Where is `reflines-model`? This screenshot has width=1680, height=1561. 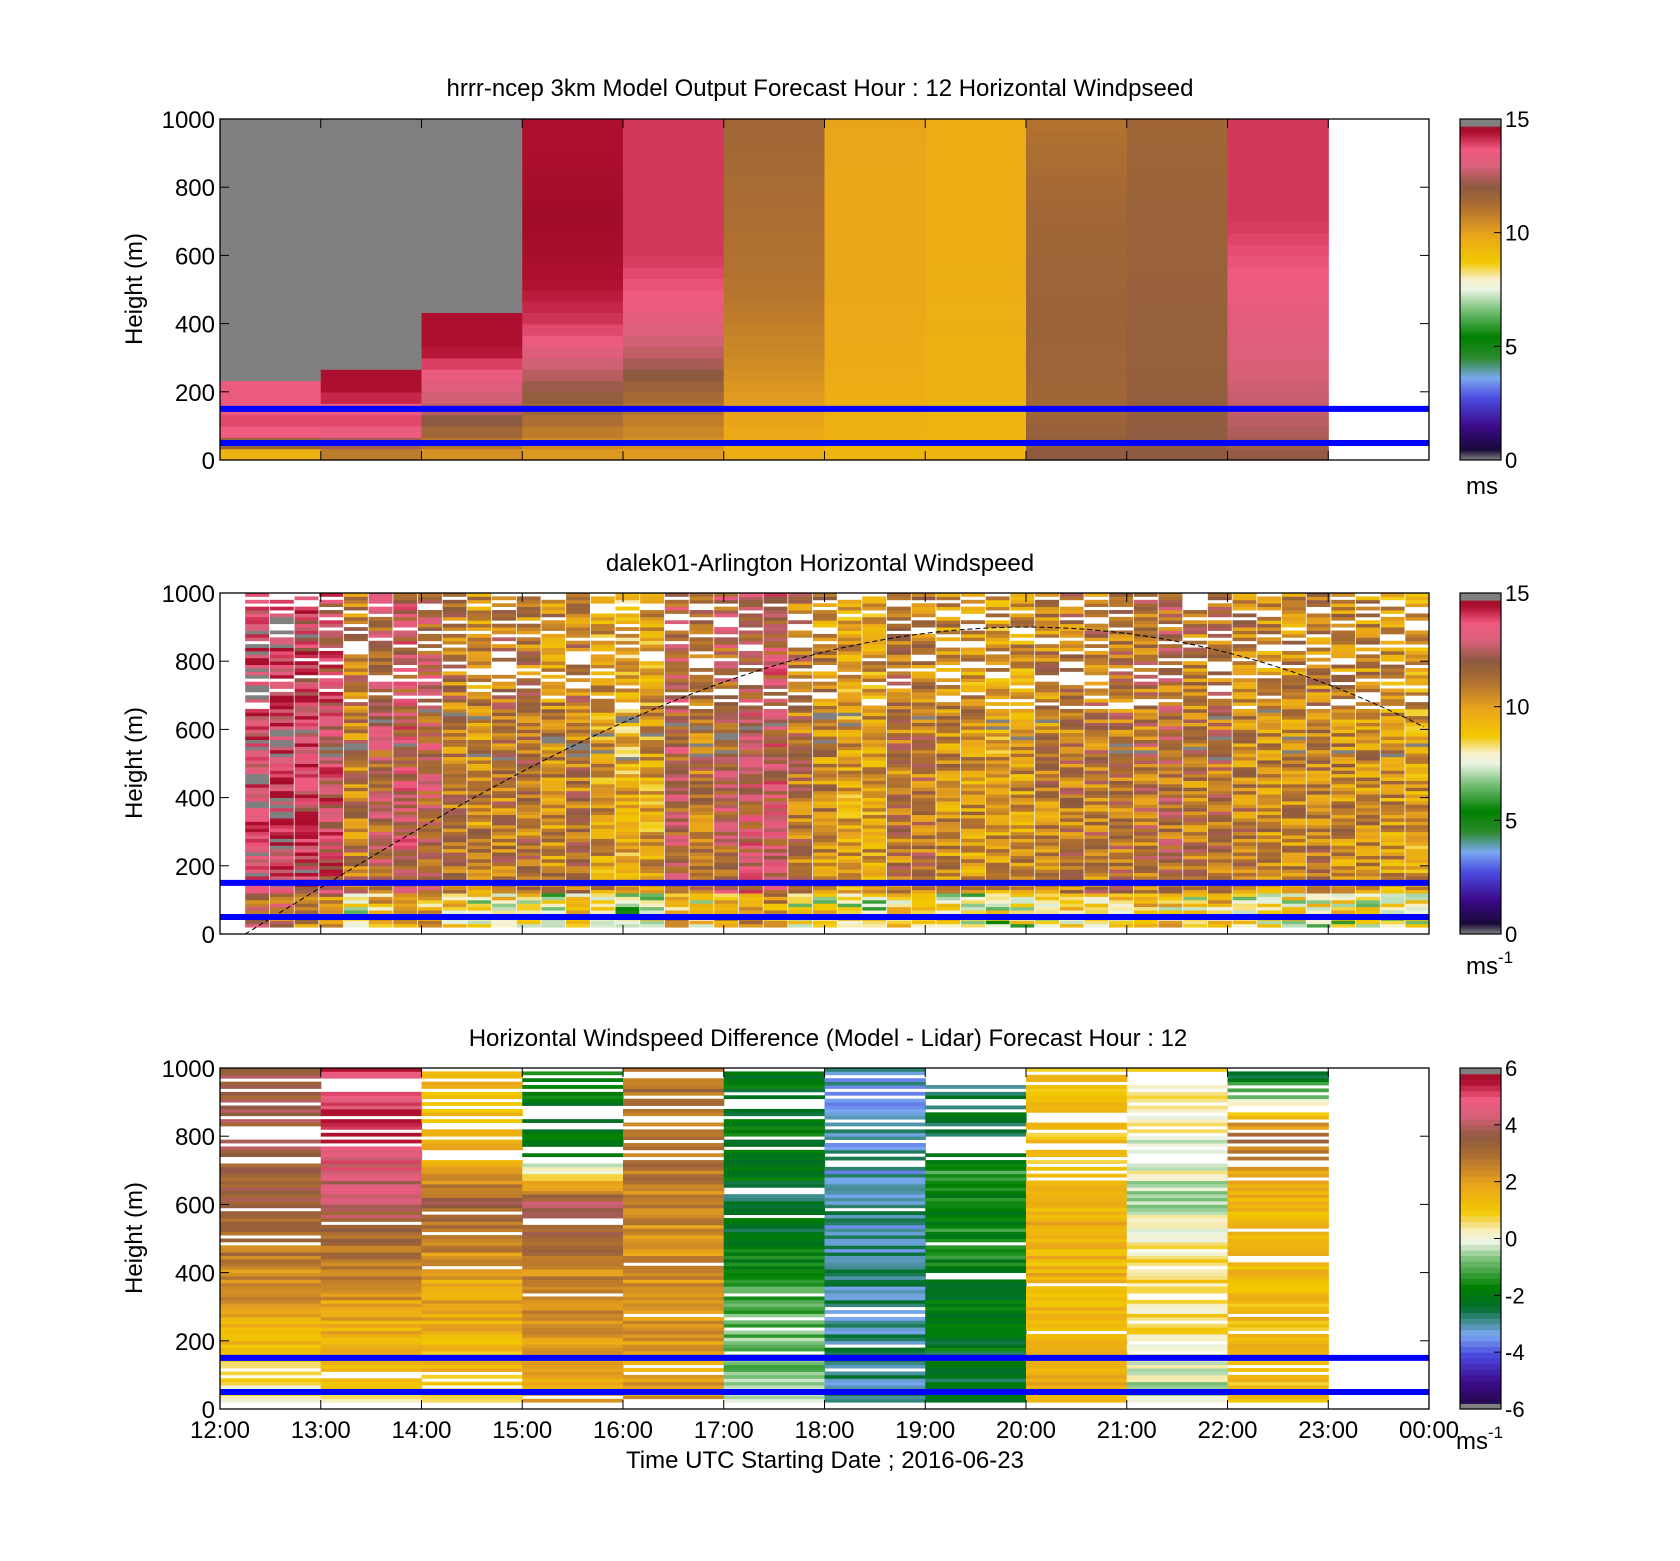
reflines-model is located at coordinates (824, 425).